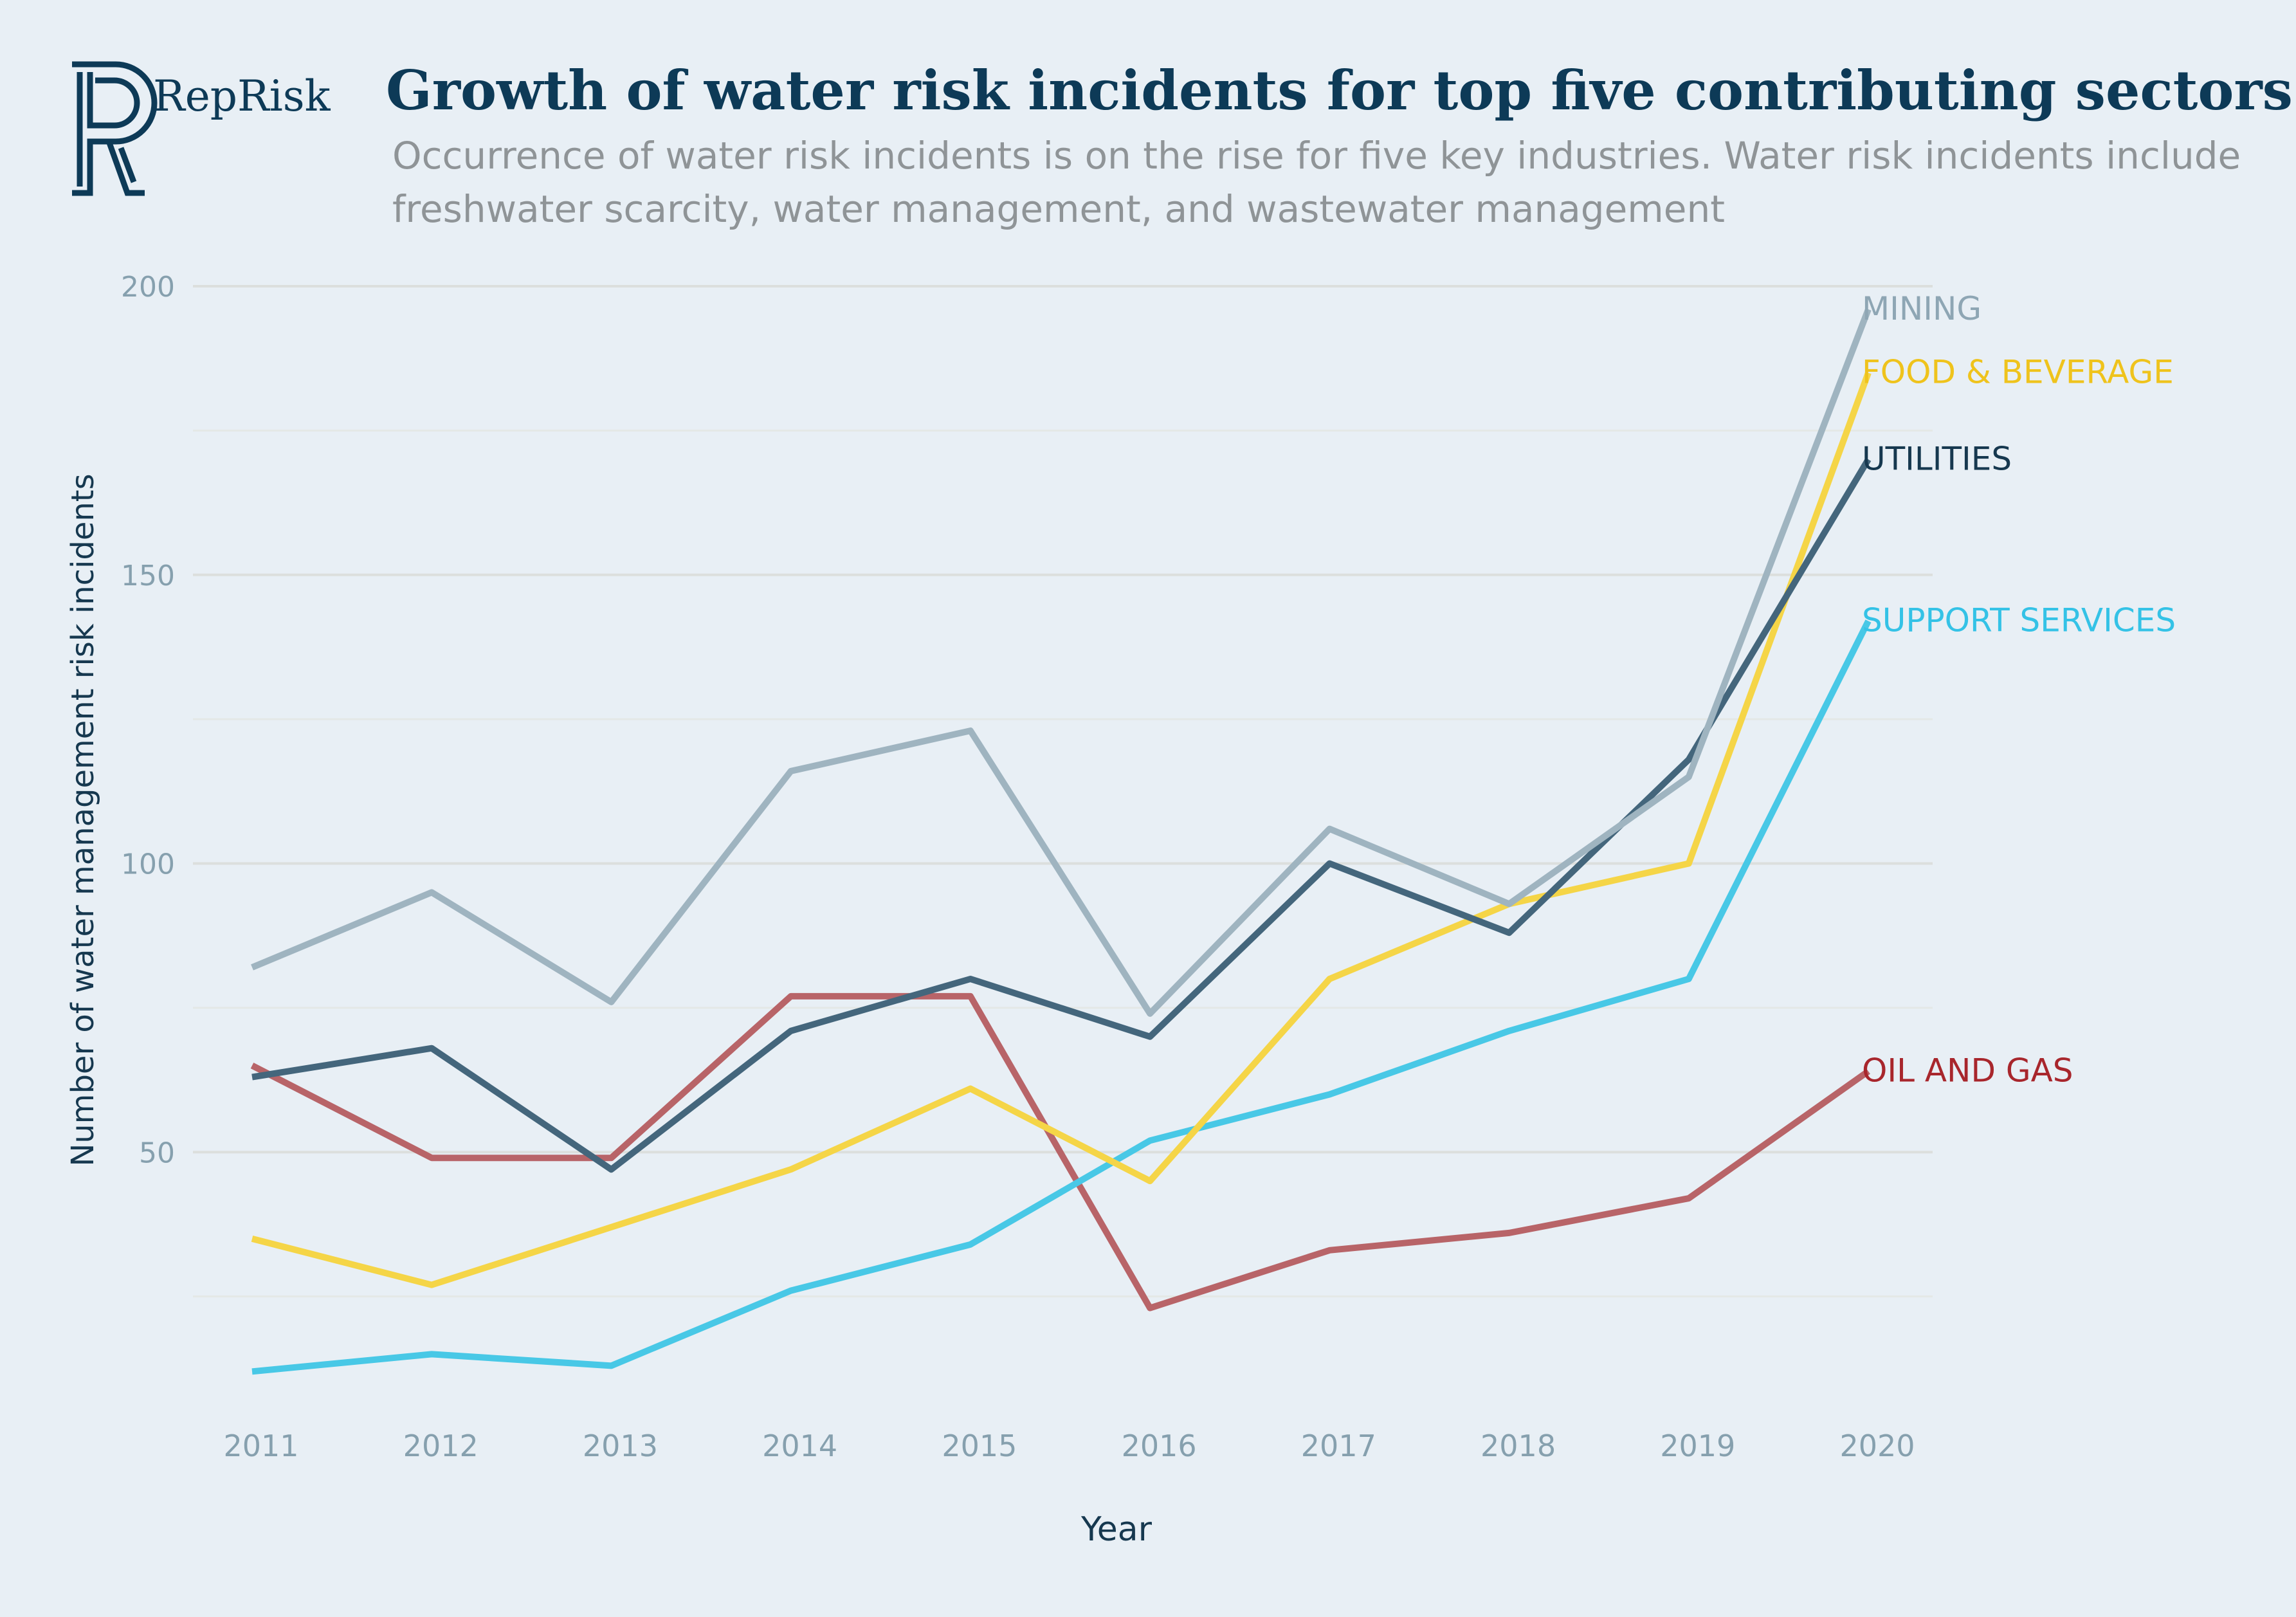 This screenshot has height=1617, width=2296. I want to click on y-tick-label: 100, so click(148, 864).